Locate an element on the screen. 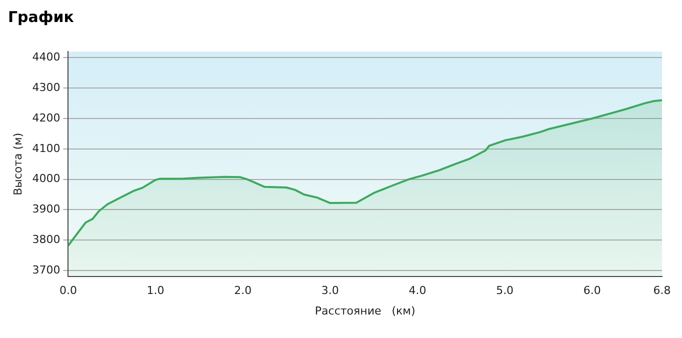 The image size is (682, 338). x-tick-label: 2.0 is located at coordinates (243, 291).